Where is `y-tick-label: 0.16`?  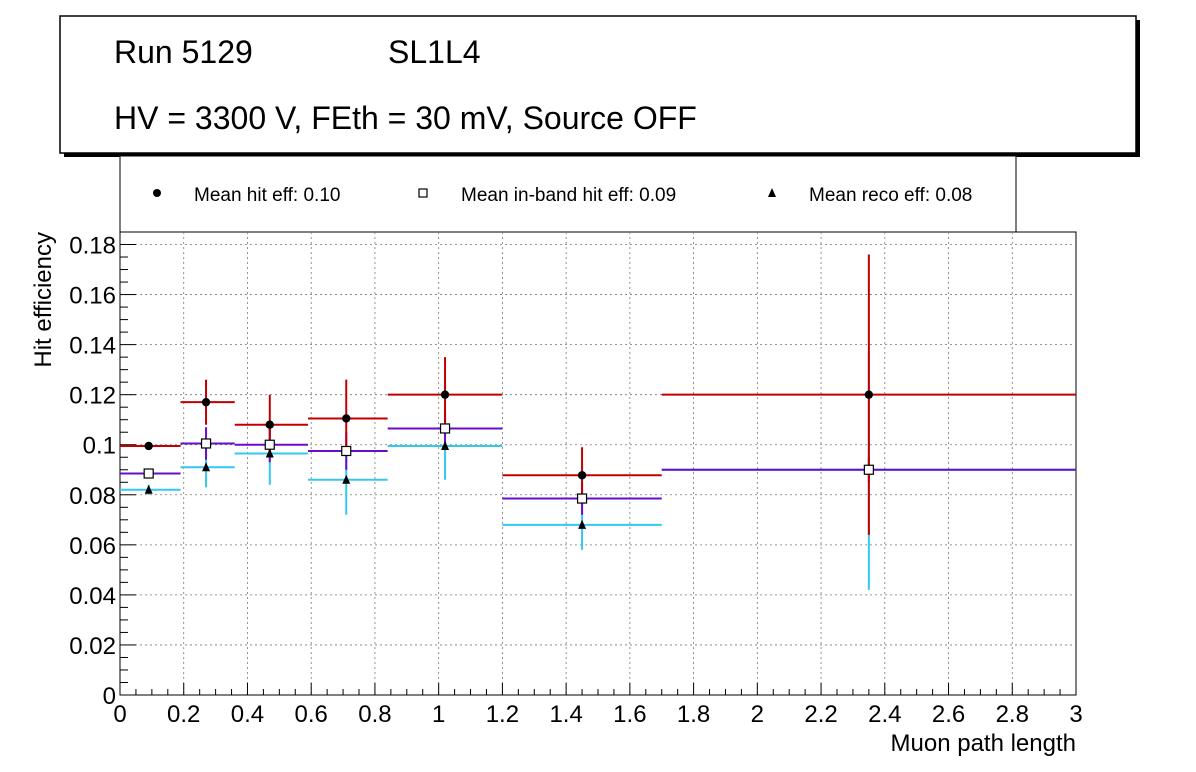 y-tick-label: 0.16 is located at coordinates (92, 296).